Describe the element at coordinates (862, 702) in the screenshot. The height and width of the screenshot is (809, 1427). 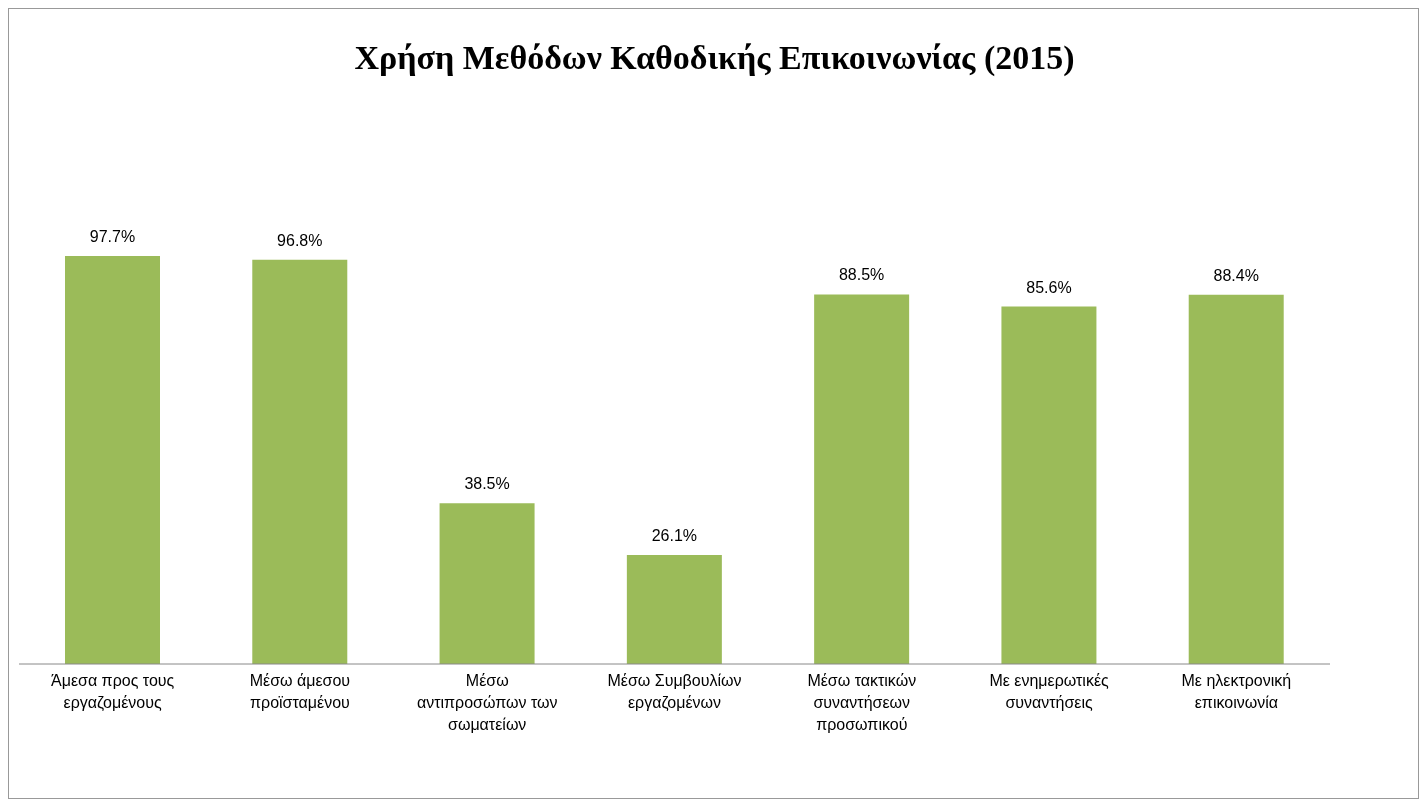
I see `x-tick-label: Μέσω τακτικών συναντήσεων προσωπικού` at that location.